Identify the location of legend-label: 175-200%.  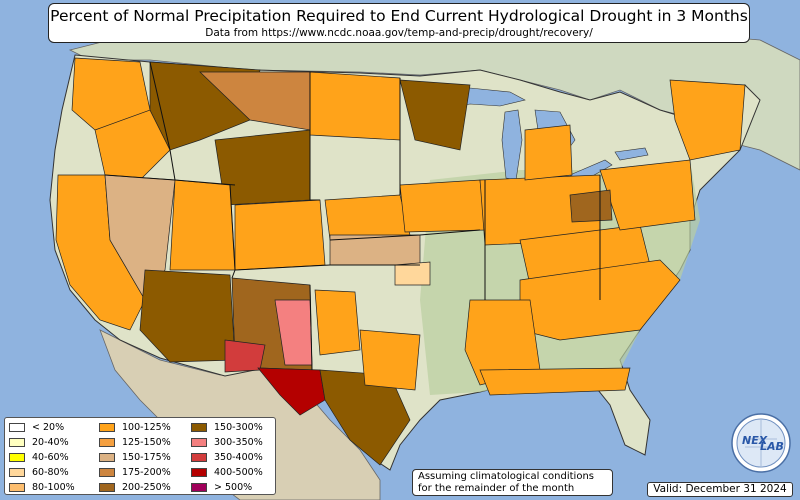
(146, 472).